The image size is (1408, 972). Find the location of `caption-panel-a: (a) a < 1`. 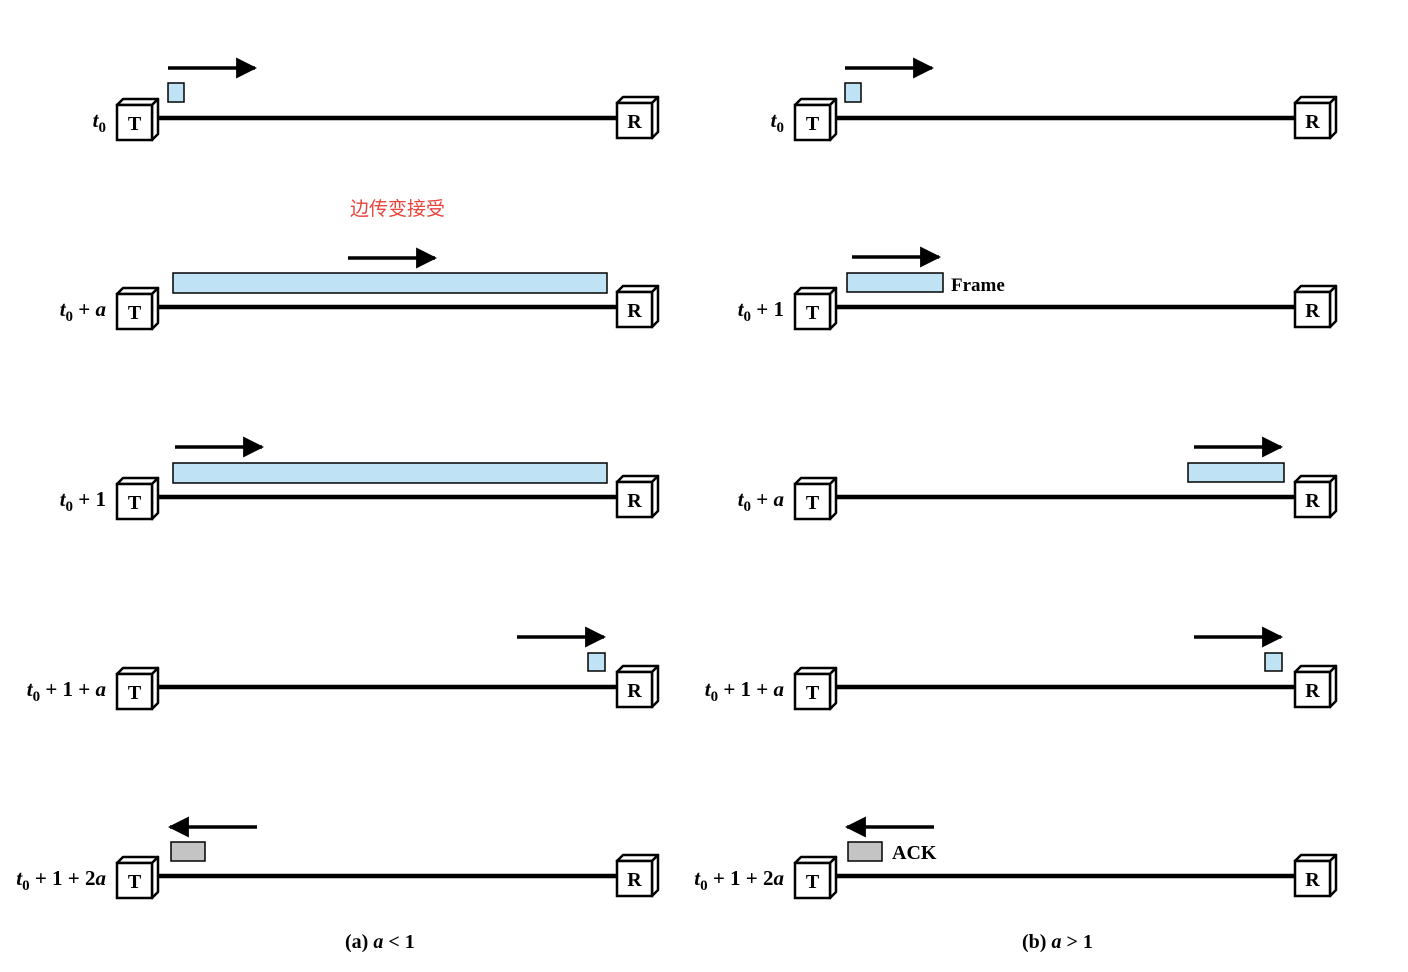

caption-panel-a: (a) a < 1 is located at coordinates (380, 942).